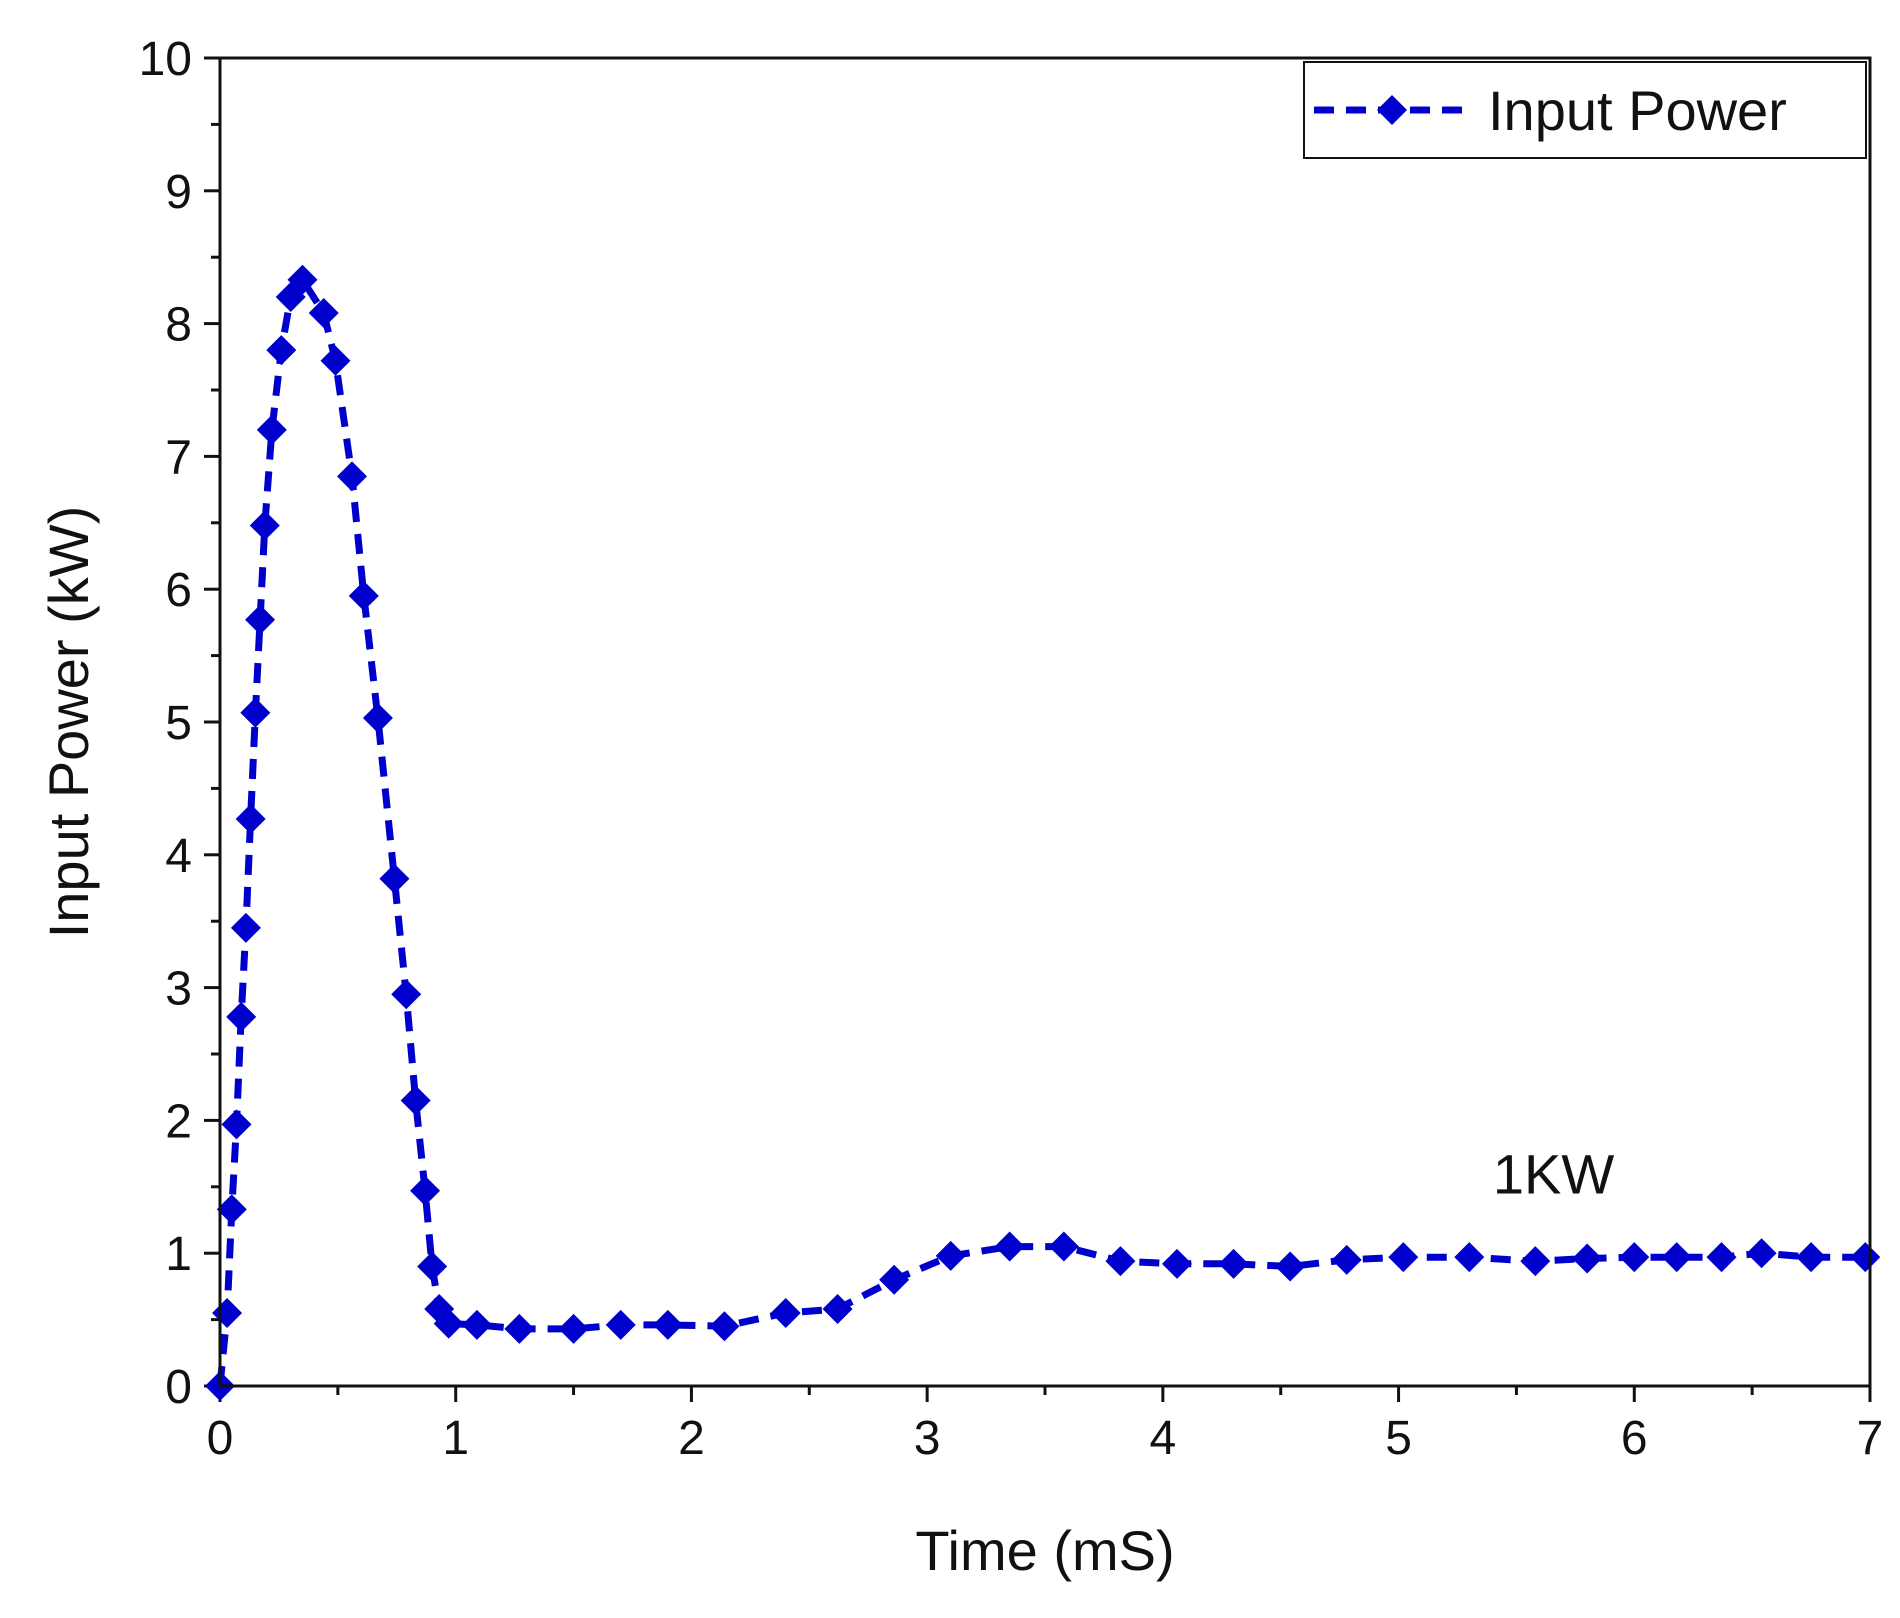 This screenshot has width=1900, height=1618. I want to click on x-tick-label: 1, so click(455, 1438).